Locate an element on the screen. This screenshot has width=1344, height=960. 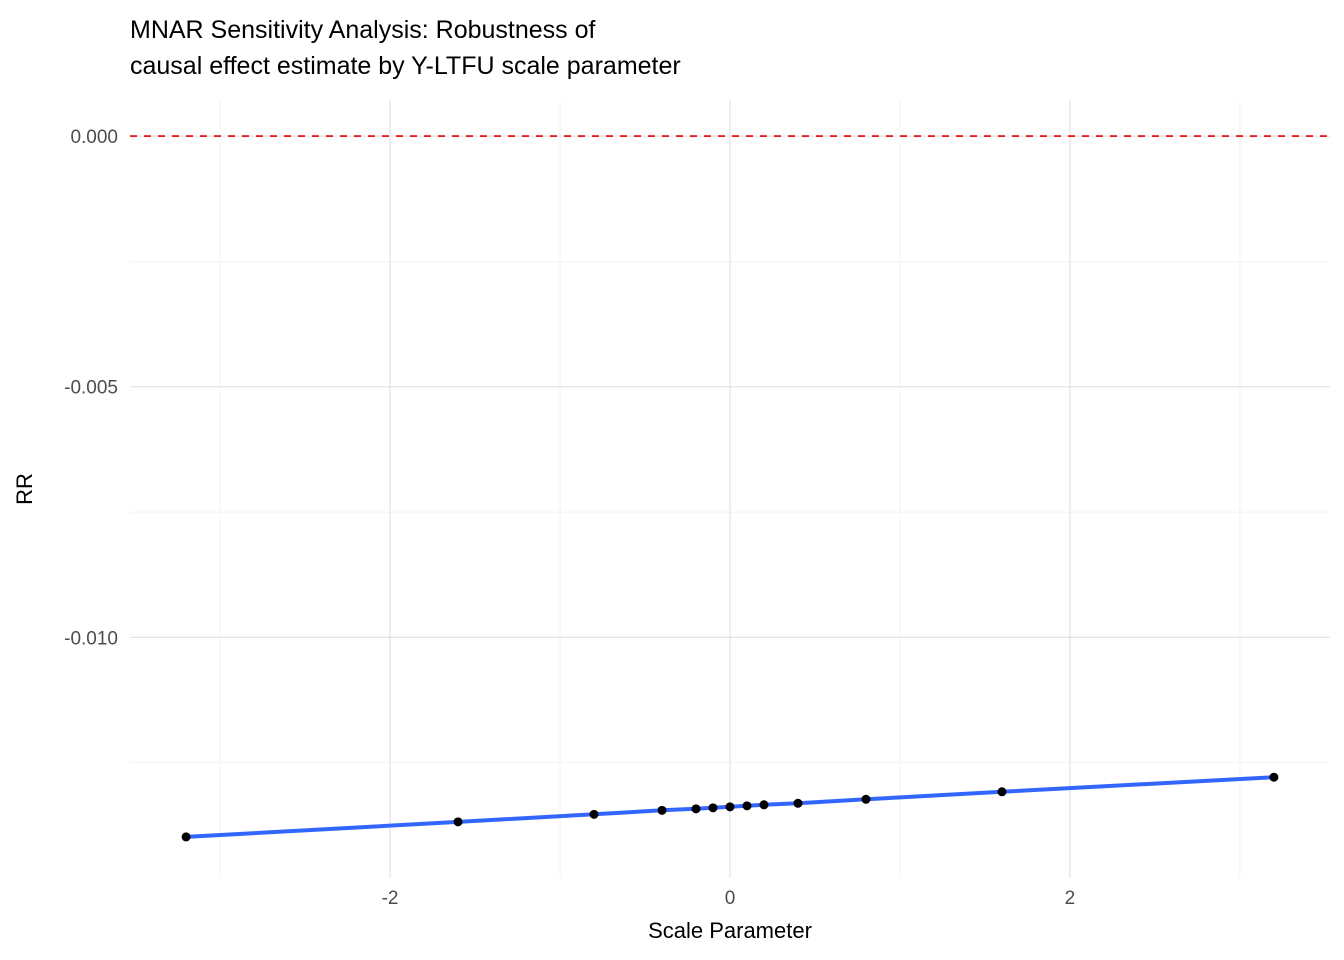
y-tick-label: -0.010 is located at coordinates (91, 638).